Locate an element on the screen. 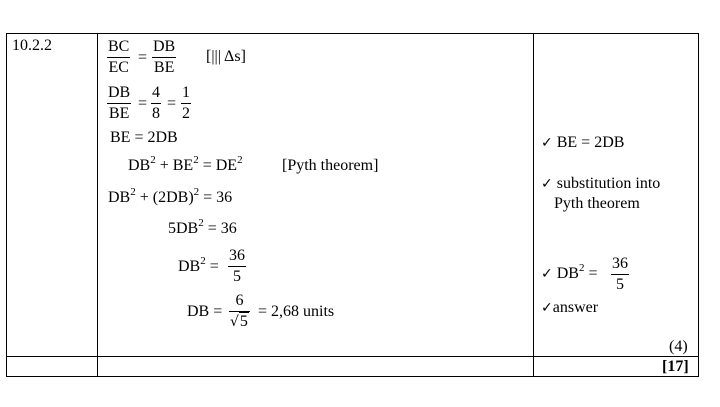 This screenshot has width=720, height=407. mark-answer: ✓answer is located at coordinates (570, 307).